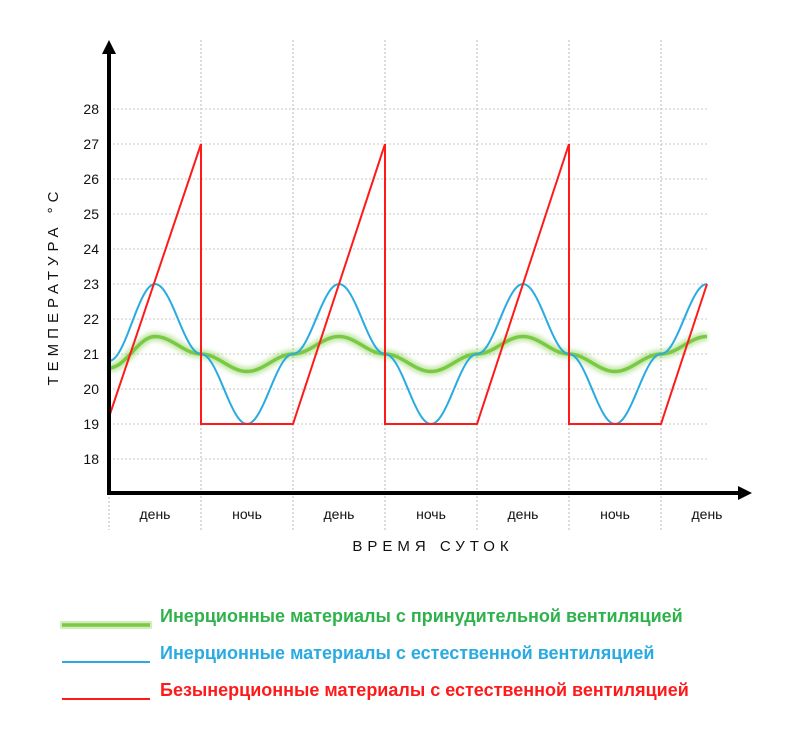 The width and height of the screenshot is (794, 754). I want to click on y-tick-label: 27, so click(91, 144).